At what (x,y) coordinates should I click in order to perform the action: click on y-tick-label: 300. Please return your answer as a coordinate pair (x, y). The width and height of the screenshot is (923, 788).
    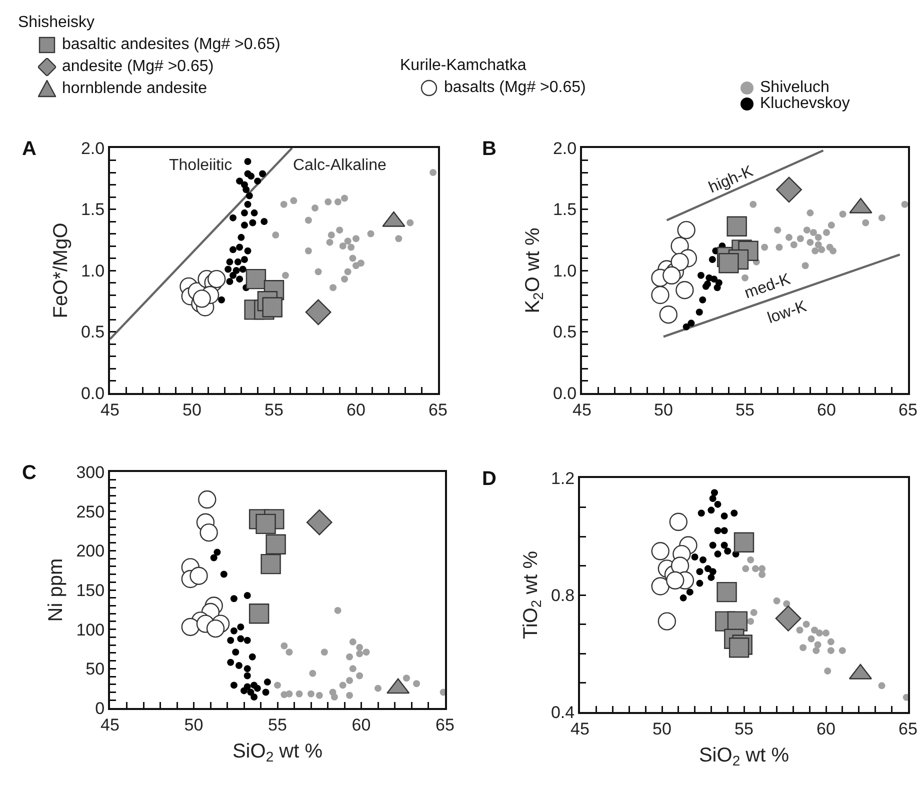
    Looking at the image, I should click on (90, 472).